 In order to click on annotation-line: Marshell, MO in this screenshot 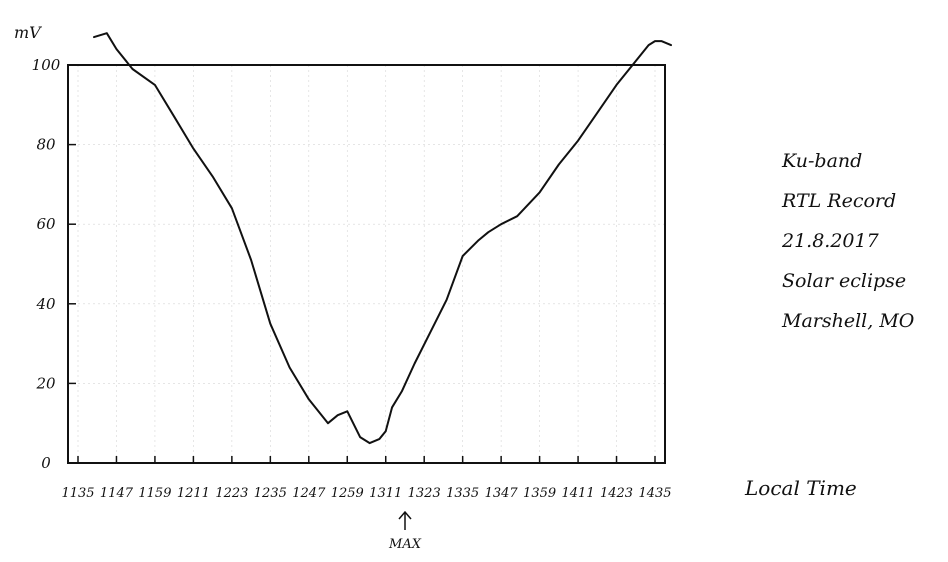, I will do `click(848, 321)`.